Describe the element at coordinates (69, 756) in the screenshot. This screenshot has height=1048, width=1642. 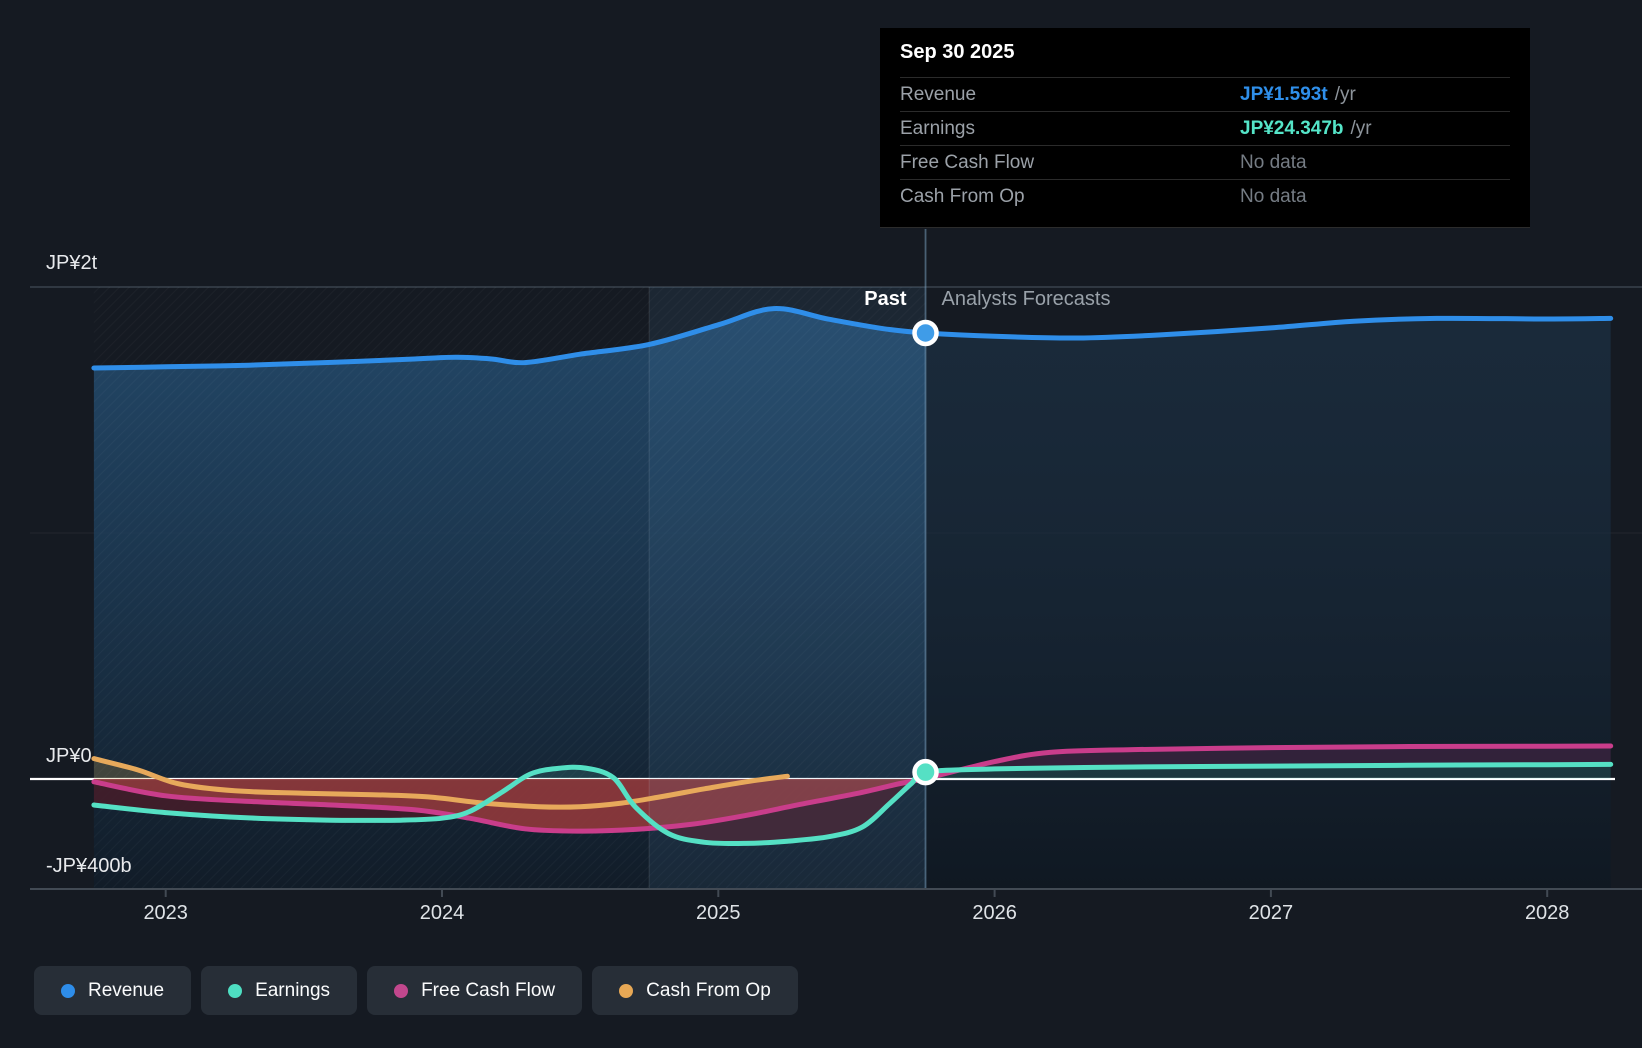
I see `y-tick-label: JP¥0` at that location.